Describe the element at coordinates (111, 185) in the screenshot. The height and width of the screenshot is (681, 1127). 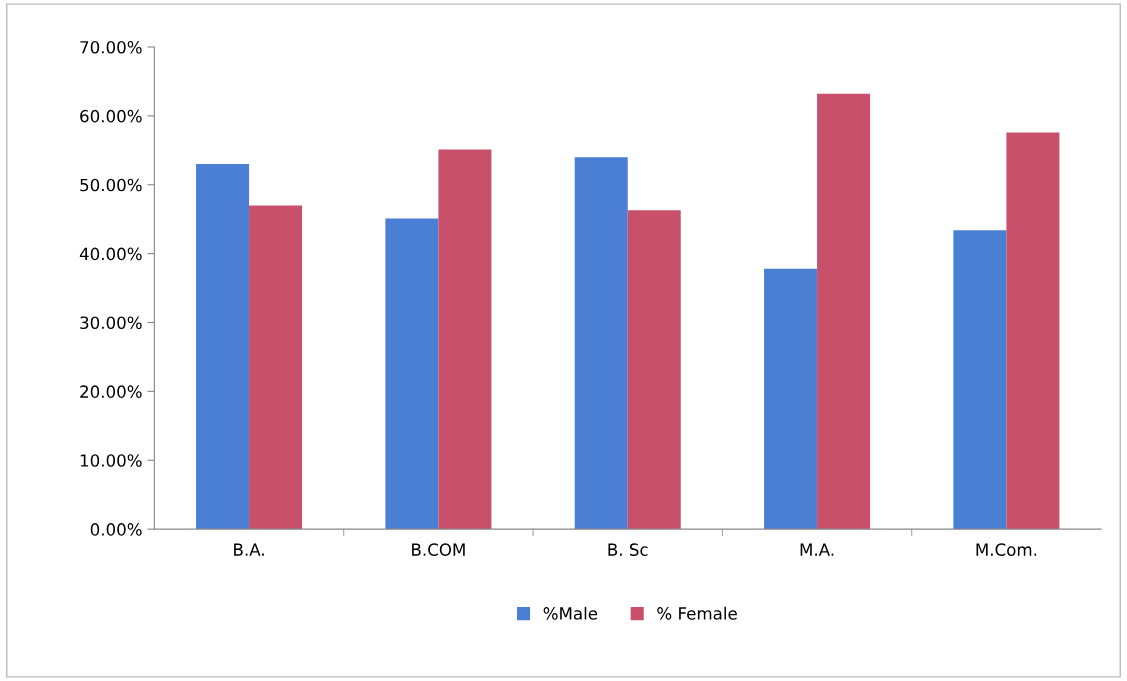
I see `y-tick-label: 50.00%` at that location.